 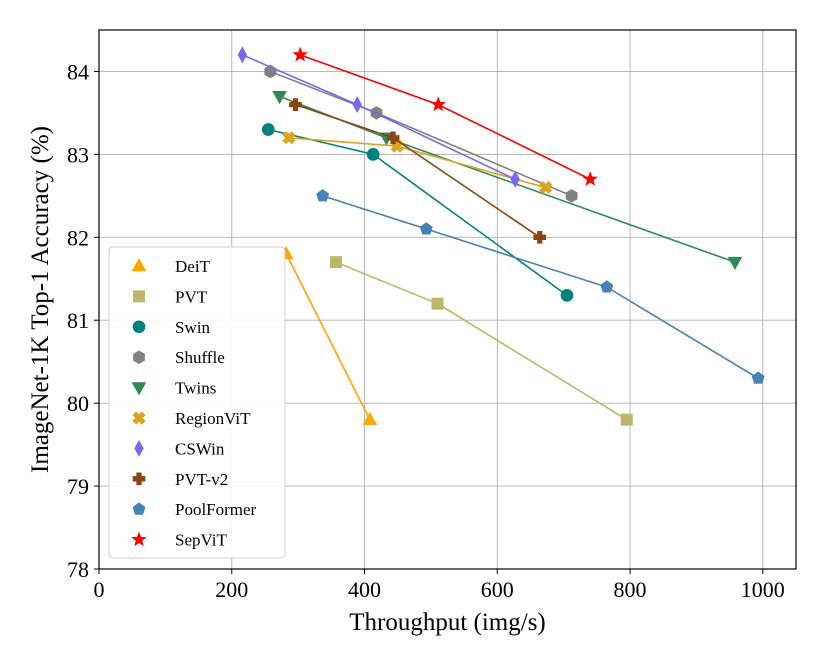 What do you see at coordinates (138, 296) in the screenshot?
I see `legend-marker-pvt` at bounding box center [138, 296].